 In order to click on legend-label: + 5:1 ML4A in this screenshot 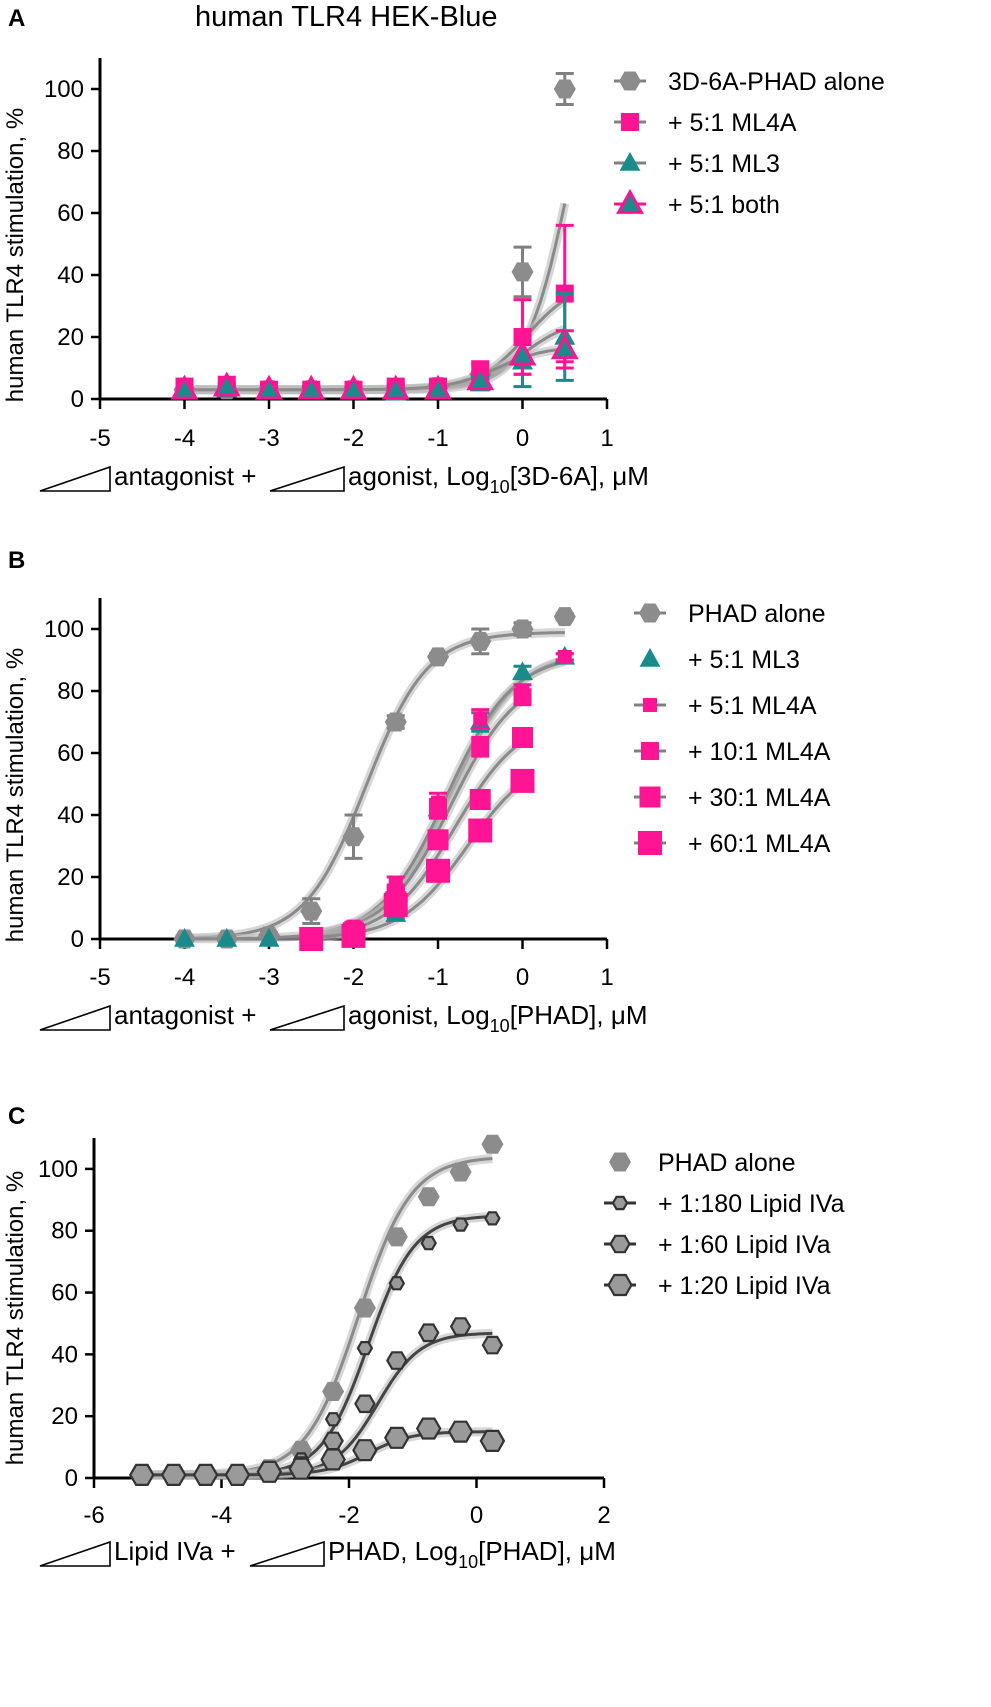, I will do `click(752, 706)`.